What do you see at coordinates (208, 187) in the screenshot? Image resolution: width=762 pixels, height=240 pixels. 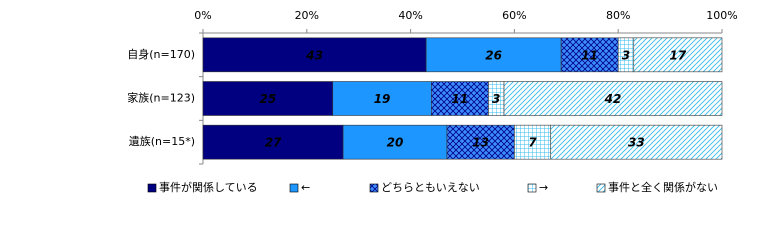 I see `legend-label: 事件が関係している` at bounding box center [208, 187].